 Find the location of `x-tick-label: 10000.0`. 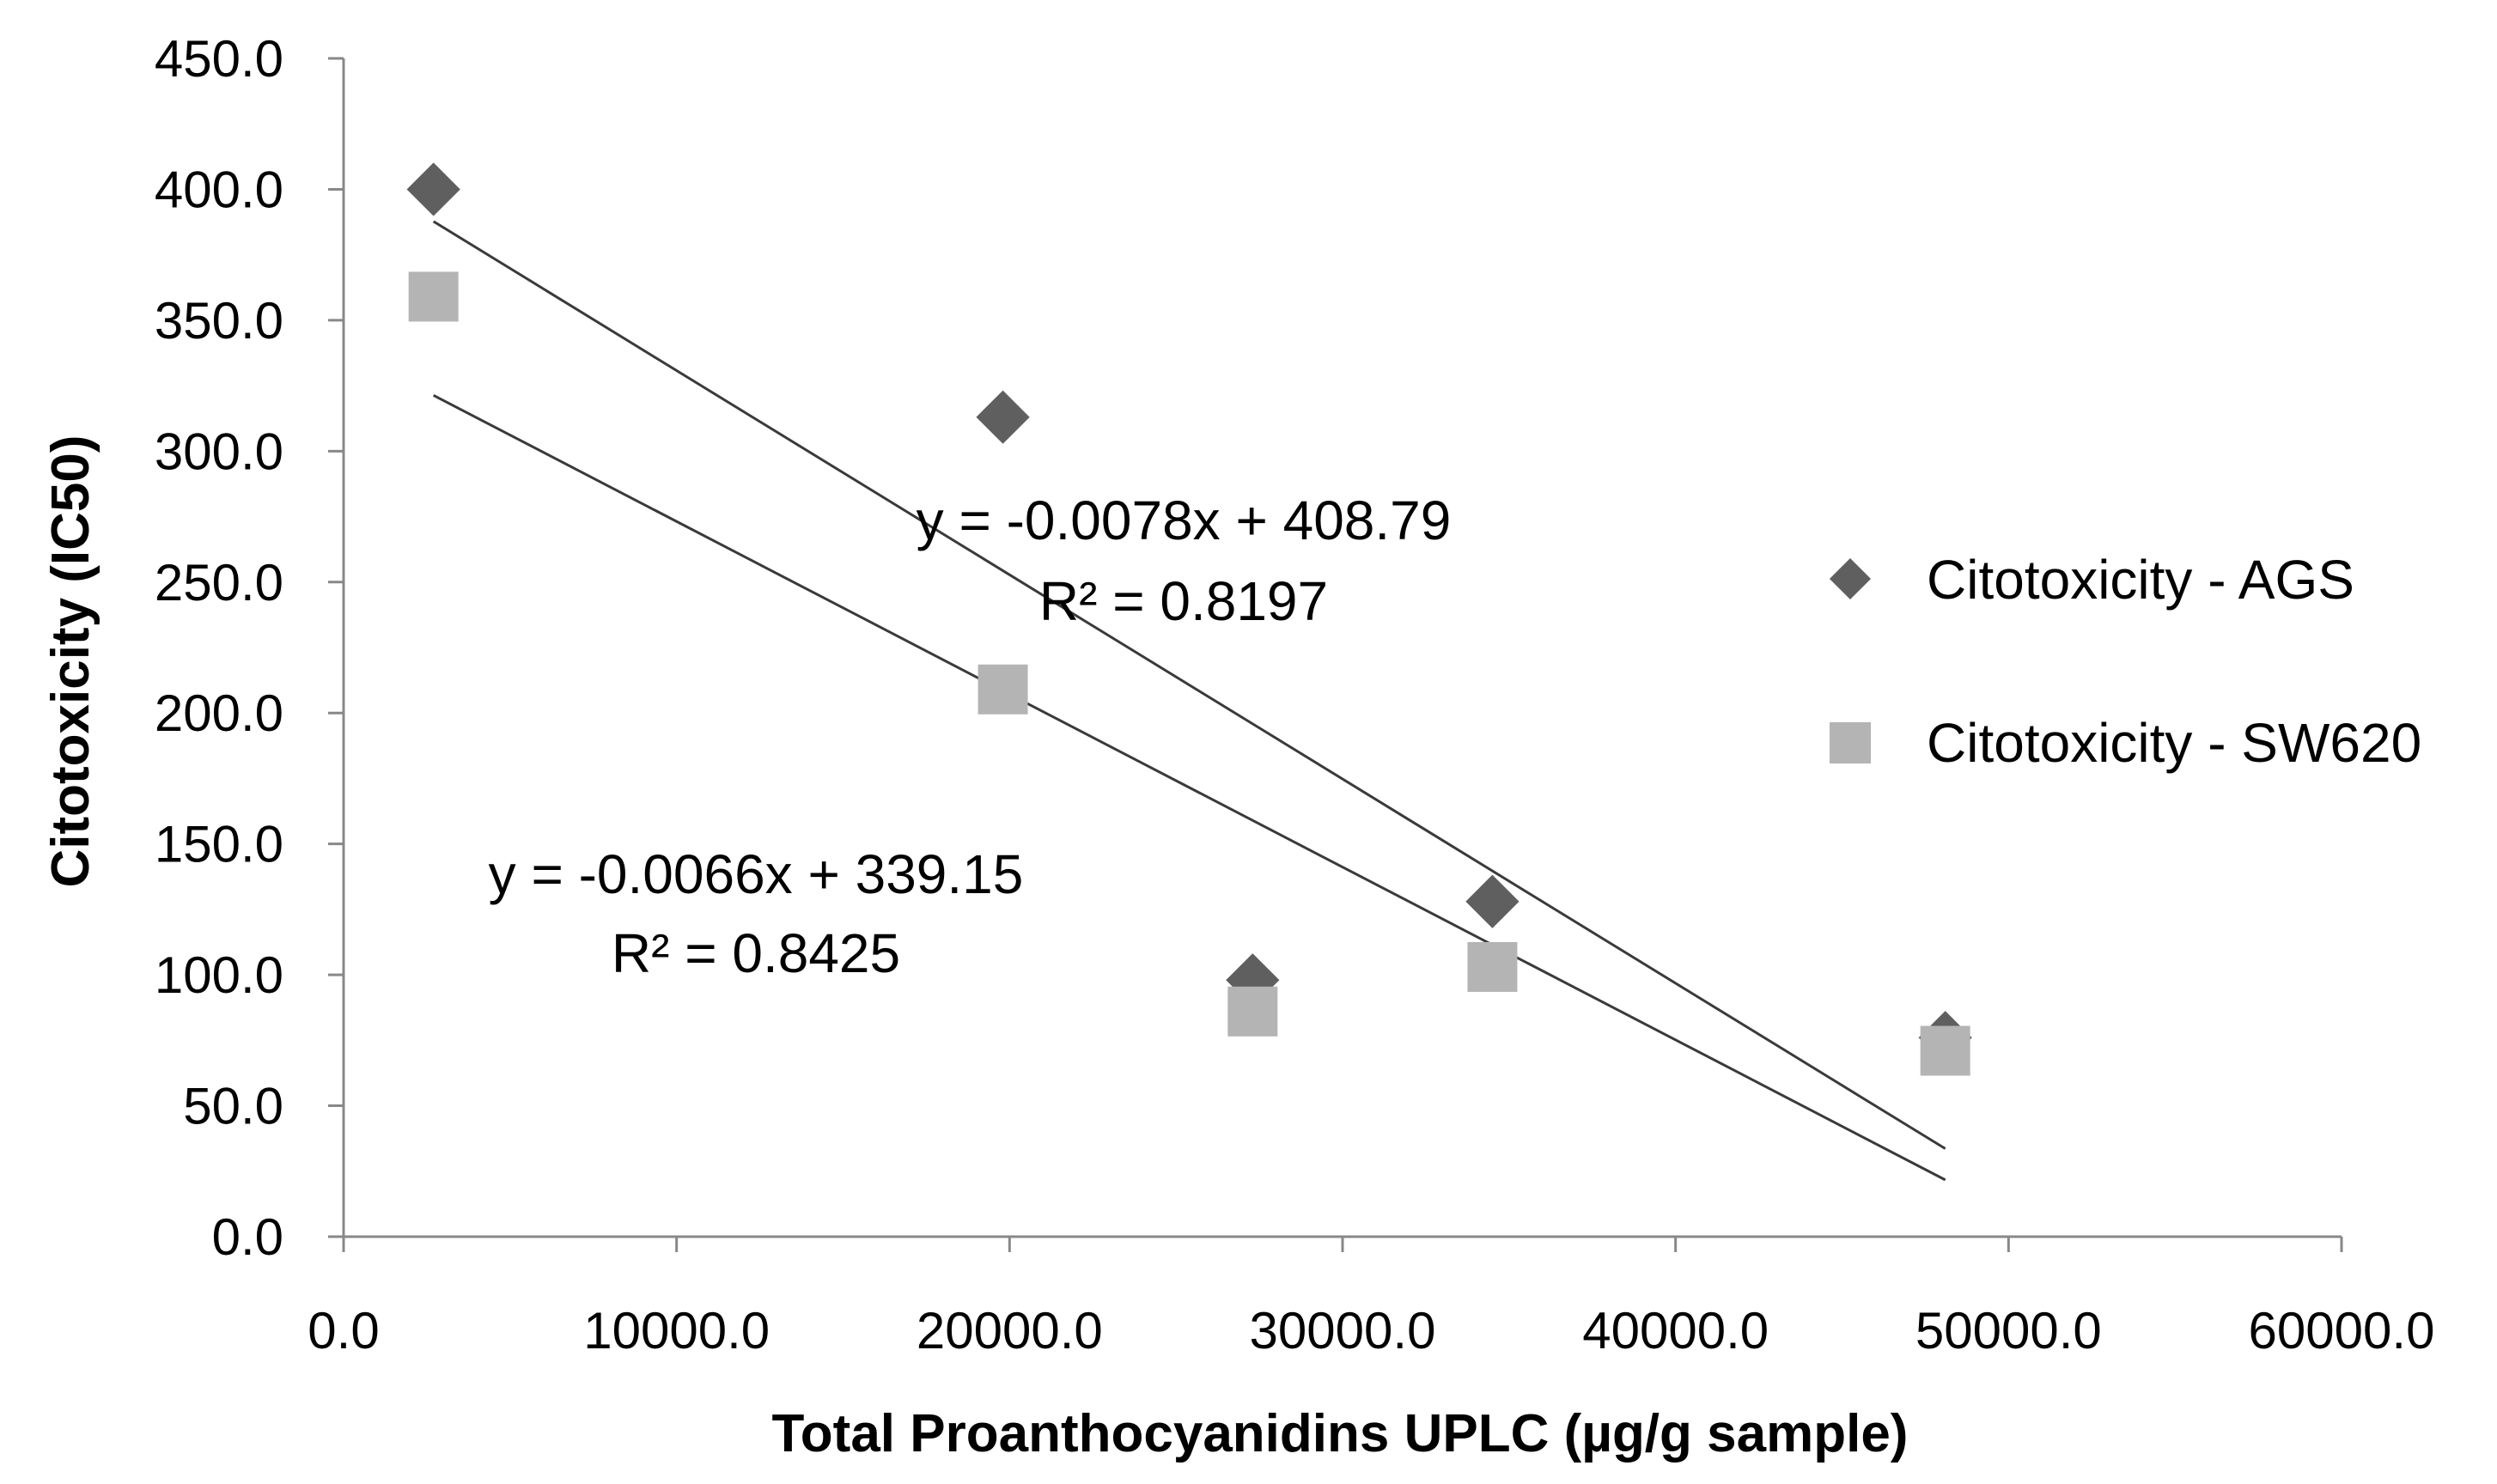

x-tick-label: 10000.0 is located at coordinates (676, 1330).